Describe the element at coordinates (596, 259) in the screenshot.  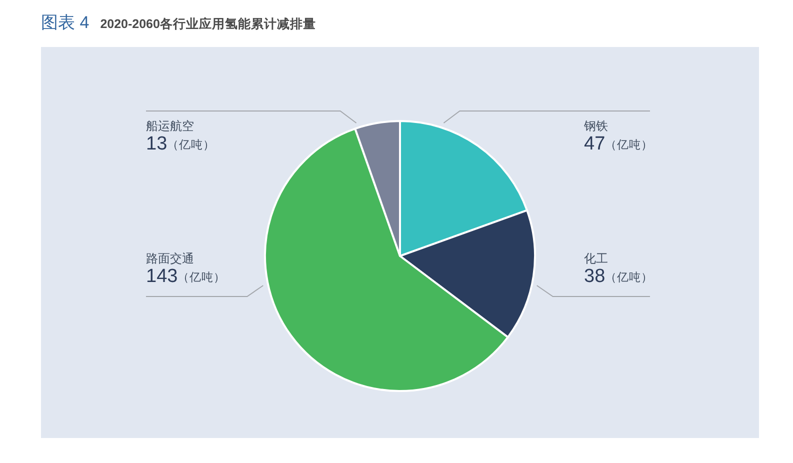
I see `slice-label: 化工` at that location.